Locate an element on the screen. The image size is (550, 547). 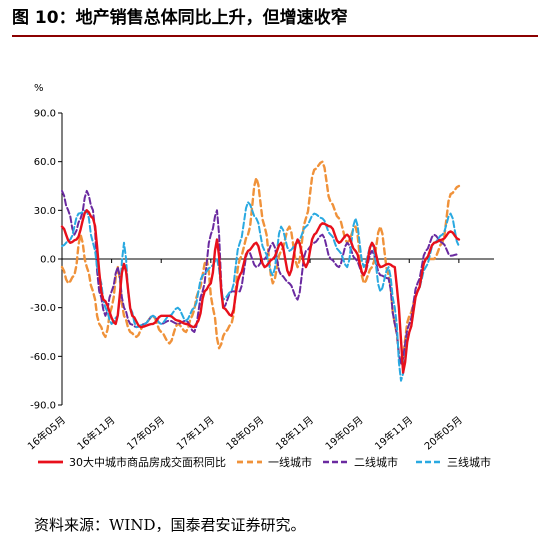
x-tick-label: 18年11月 is located at coordinates (294, 432).